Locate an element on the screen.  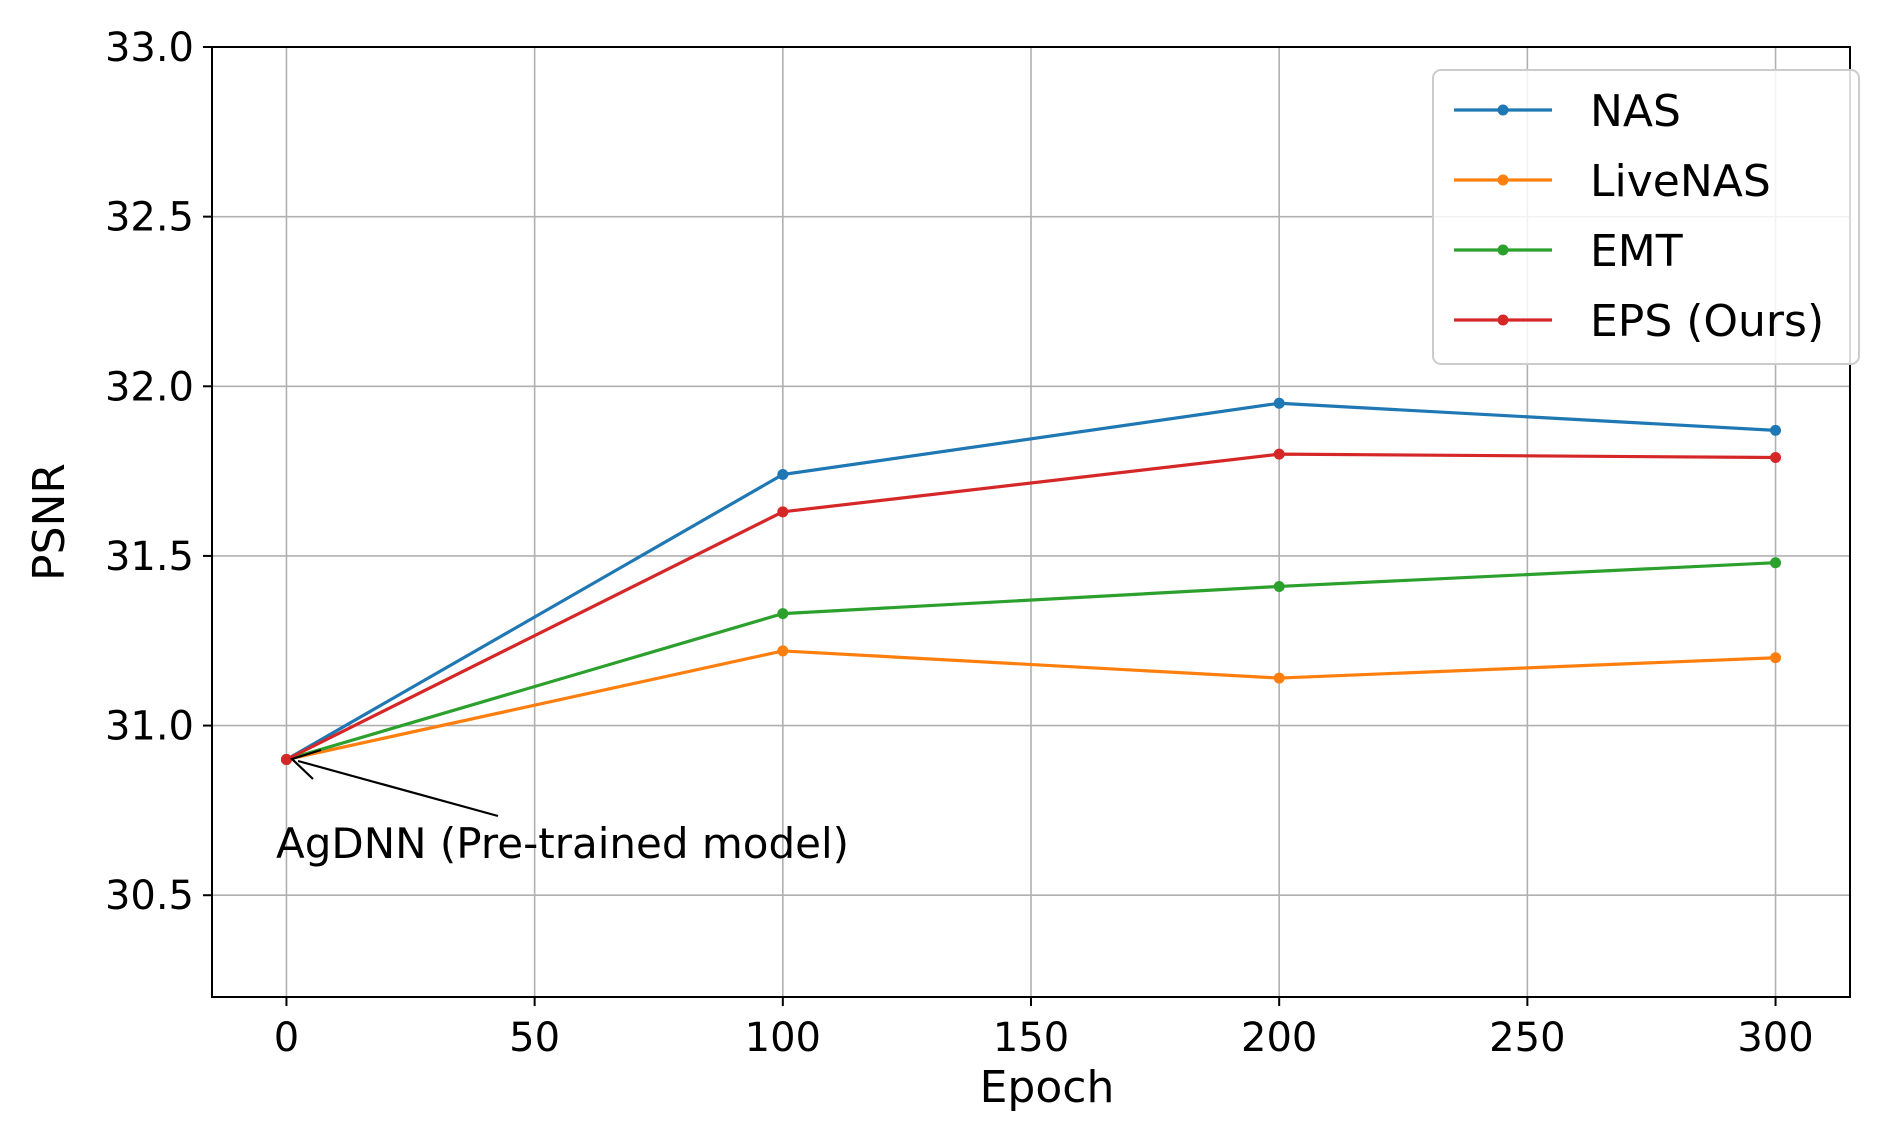
y-tick-label: 32.5 is located at coordinates (149, 218).